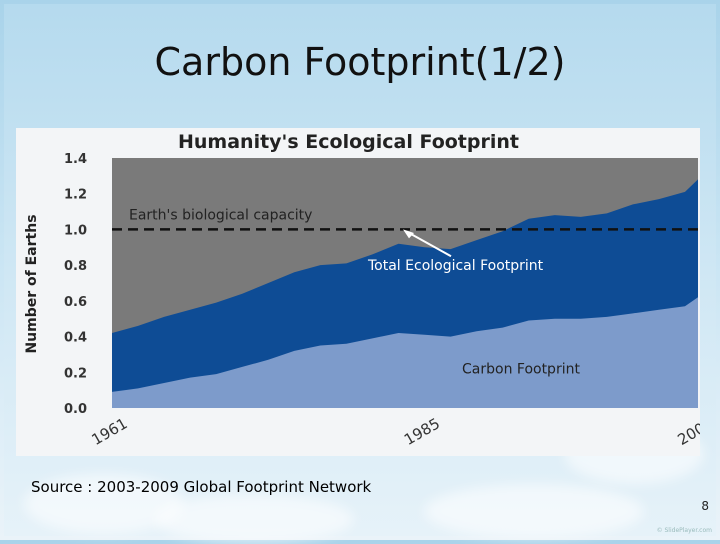 The image size is (720, 544). What do you see at coordinates (32, 283) in the screenshot?
I see `y-axis-label: Number of Earths` at bounding box center [32, 283].